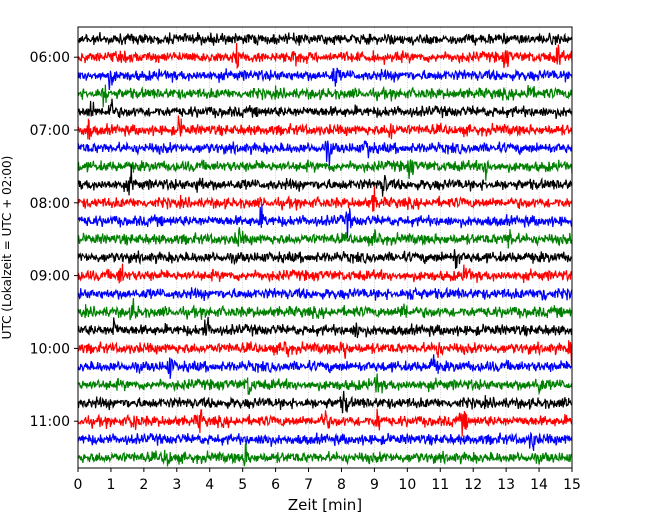 Image resolution: width=650 pixels, height=520 pixels. Describe the element at coordinates (275, 485) in the screenshot. I see `x-tick-label: 6` at that location.